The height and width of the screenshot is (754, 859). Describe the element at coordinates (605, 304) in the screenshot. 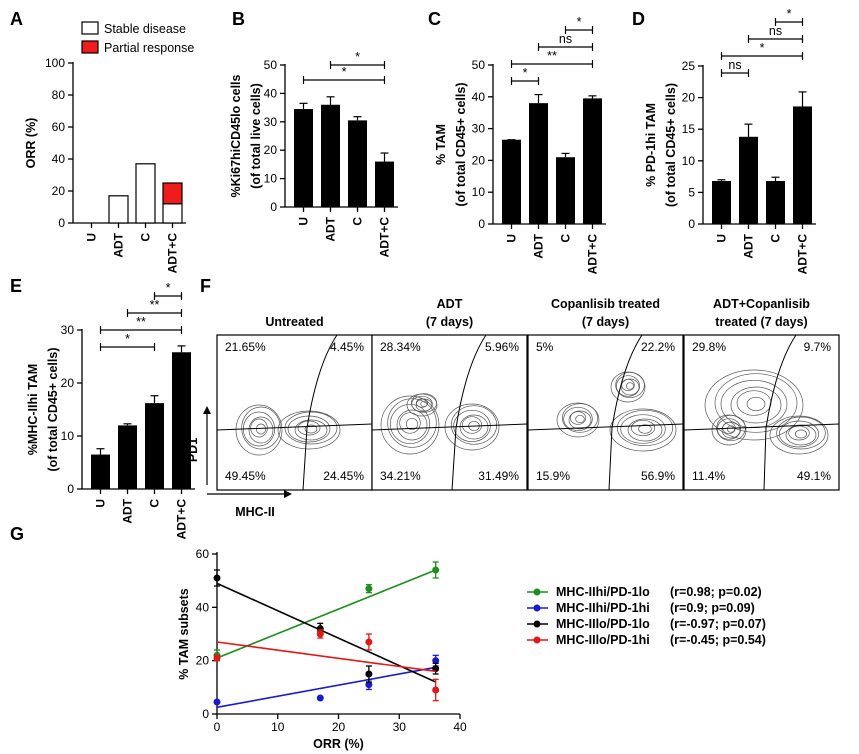

I see `flow-title: Copanlisib treated` at that location.